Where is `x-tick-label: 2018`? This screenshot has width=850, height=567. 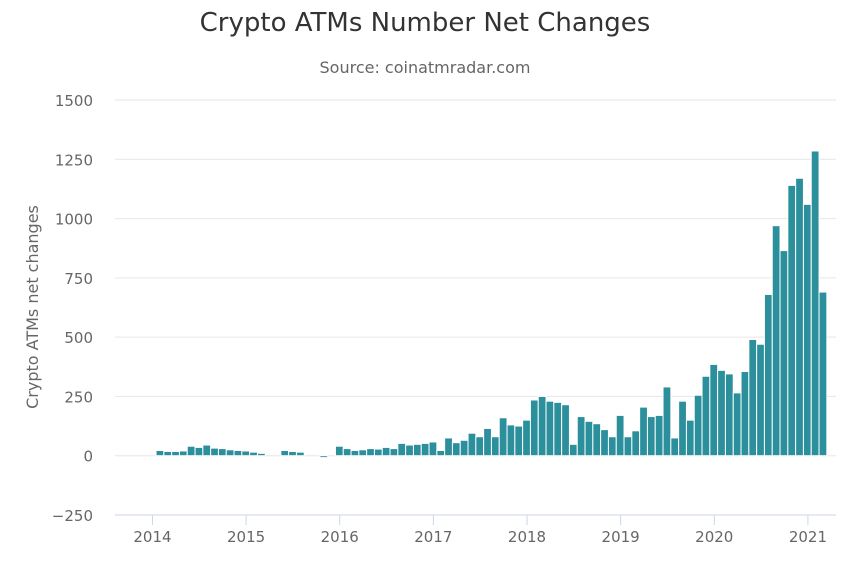 x-tick-label: 2018 is located at coordinates (527, 537).